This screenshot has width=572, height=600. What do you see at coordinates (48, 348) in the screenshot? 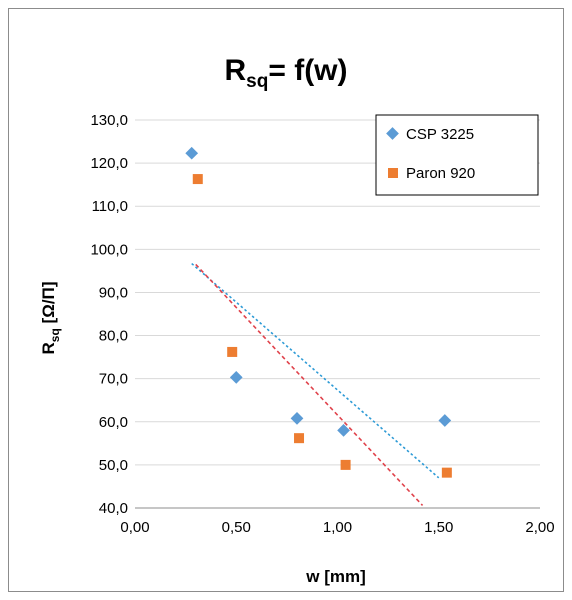
I see `y-axis-label-main: R` at bounding box center [48, 348].